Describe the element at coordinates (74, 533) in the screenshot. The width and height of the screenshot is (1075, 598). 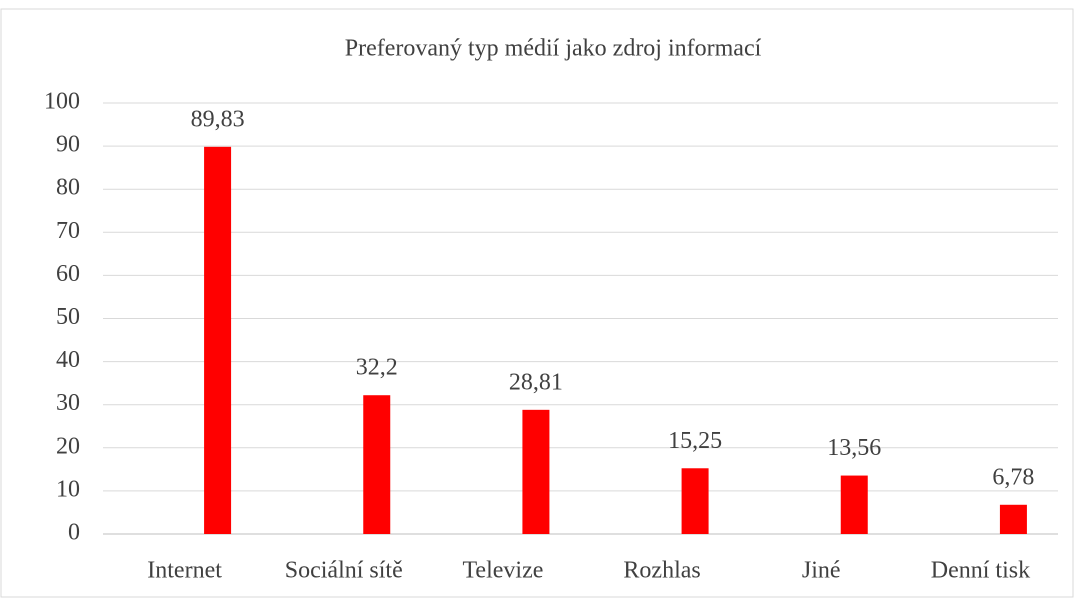
I see `y-tick-label: 0` at that location.